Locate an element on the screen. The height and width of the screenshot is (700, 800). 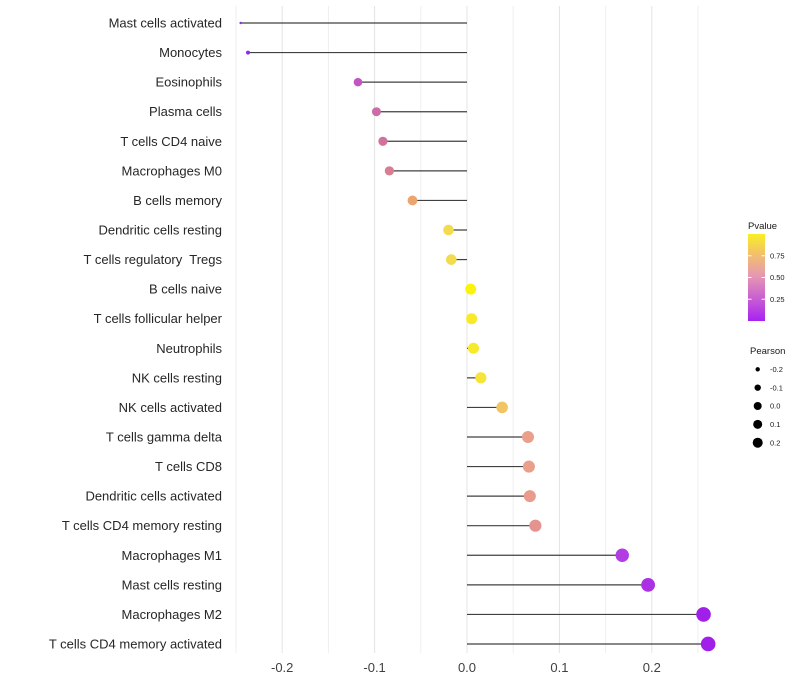
pvalue-tick-label: 0.25 is located at coordinates (777, 299).